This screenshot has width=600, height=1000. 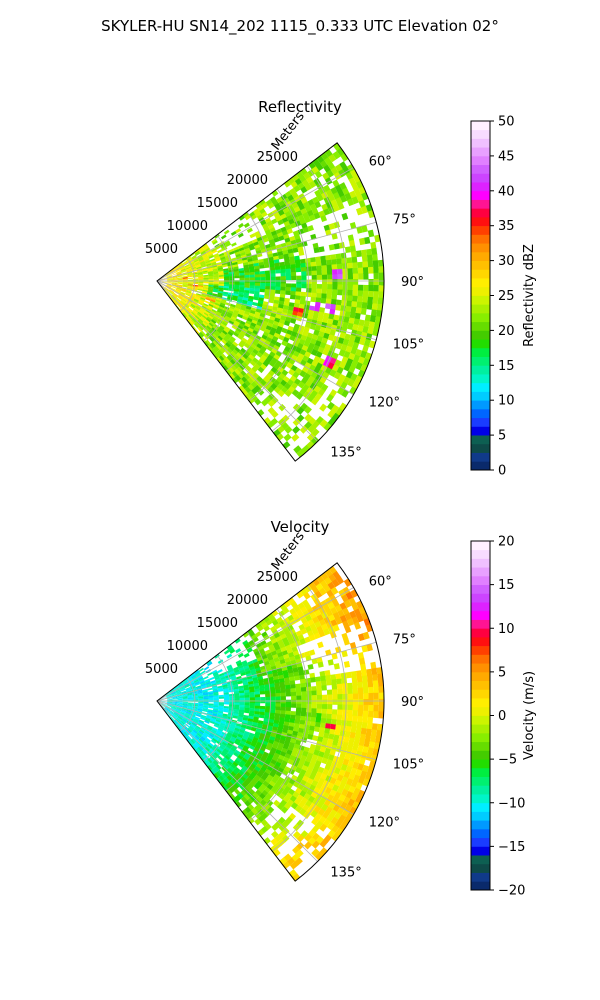 I want to click on range-tick-label: 15000, so click(x=217, y=203).